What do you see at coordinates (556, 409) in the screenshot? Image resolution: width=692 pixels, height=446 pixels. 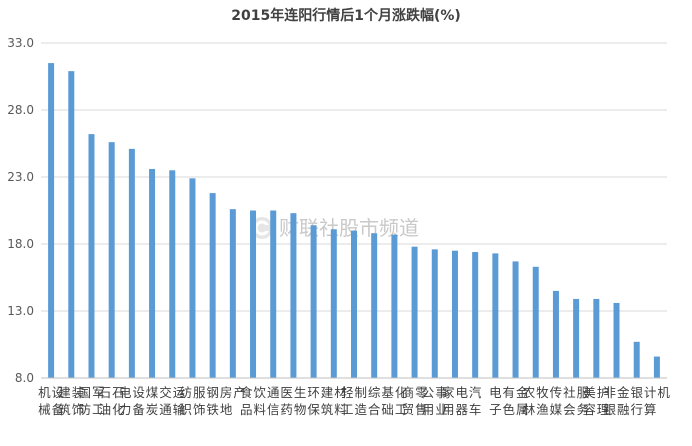 I see `x-tick-char: 媒` at bounding box center [556, 409].